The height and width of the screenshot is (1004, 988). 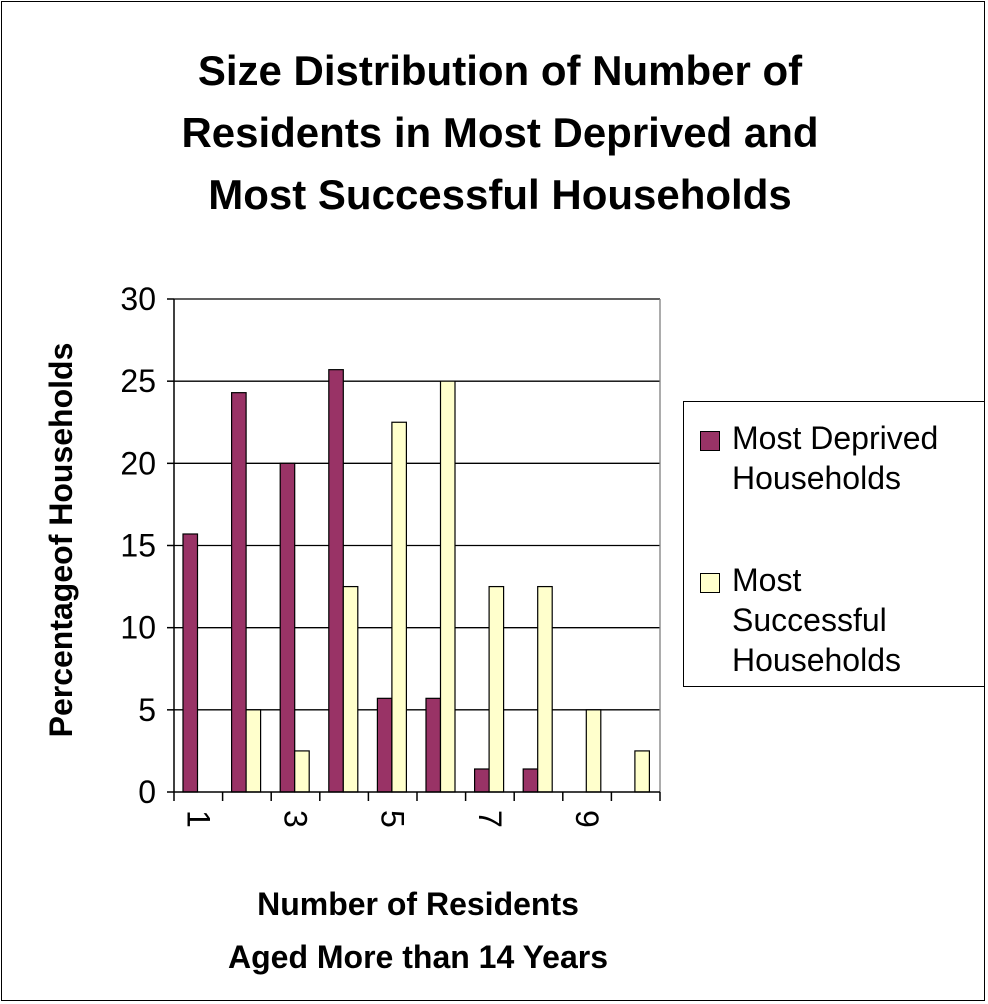 What do you see at coordinates (500, 70) in the screenshot?
I see `chart-title-line-1: Size Distribution of Number of` at bounding box center [500, 70].